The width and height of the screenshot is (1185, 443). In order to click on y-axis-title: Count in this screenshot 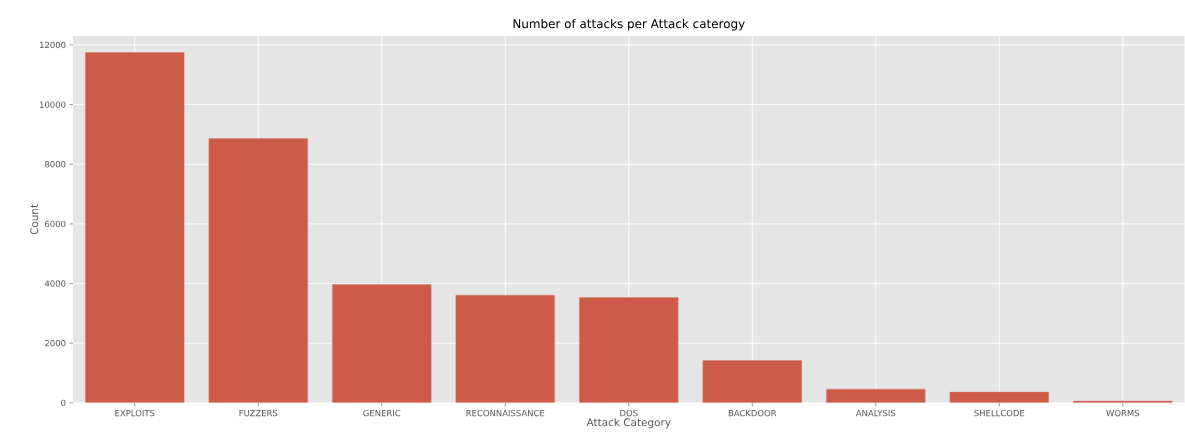, I will do `click(34, 219)`.